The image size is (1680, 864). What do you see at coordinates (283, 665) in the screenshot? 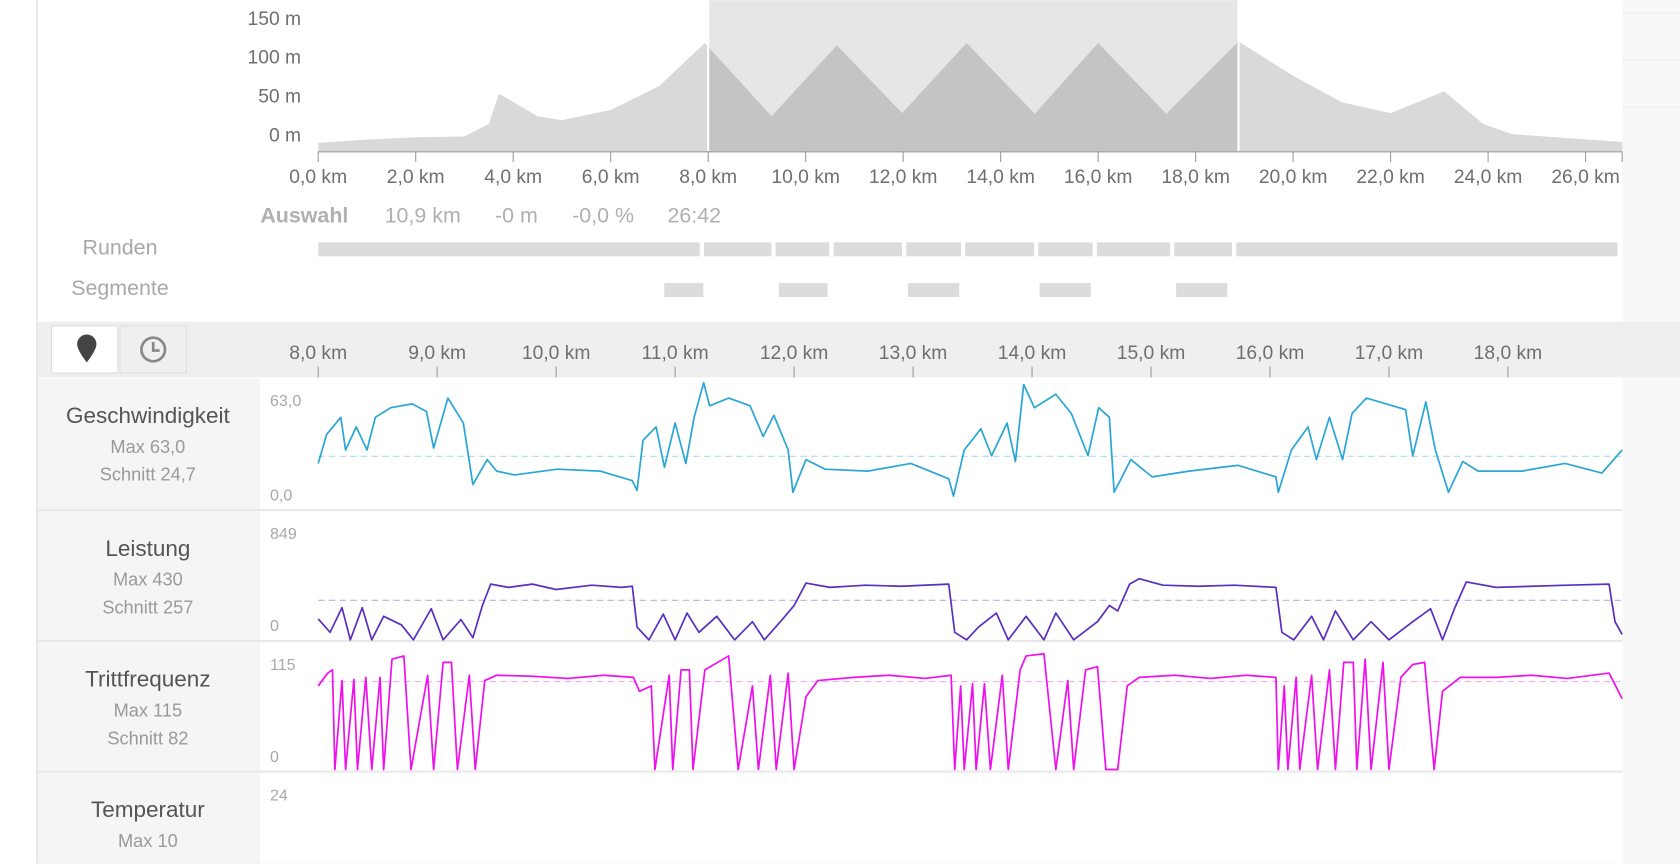
I see `y-tick-label: 115` at bounding box center [283, 665].